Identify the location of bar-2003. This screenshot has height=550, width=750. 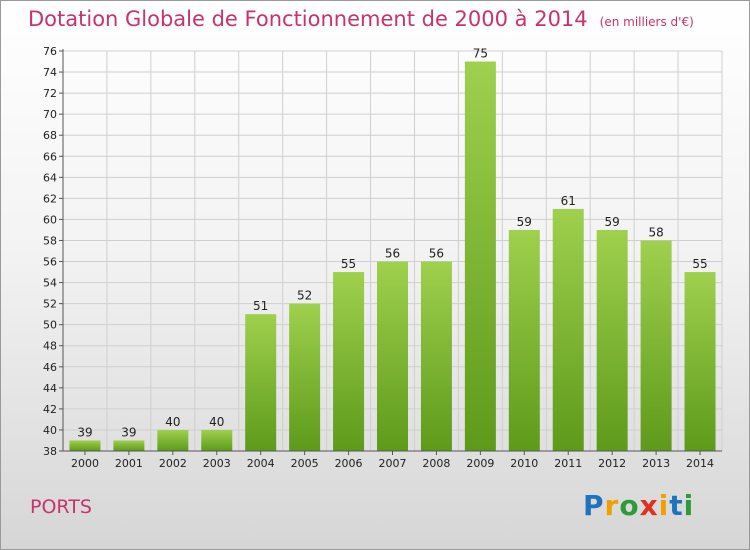
(217, 440).